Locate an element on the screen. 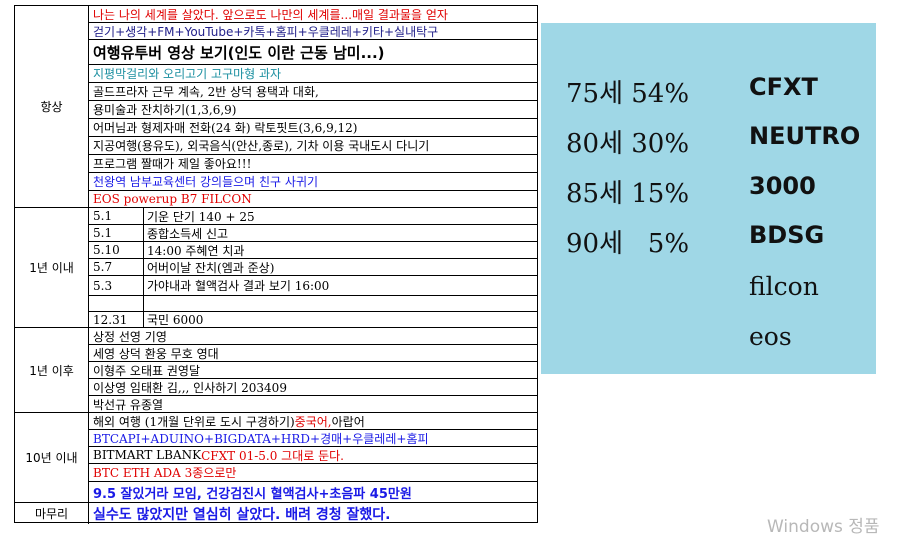 The height and width of the screenshot is (537, 907). always-row: 여행유투버 영상 보기(인도 이란 근동 남미...) is located at coordinates (313, 52).